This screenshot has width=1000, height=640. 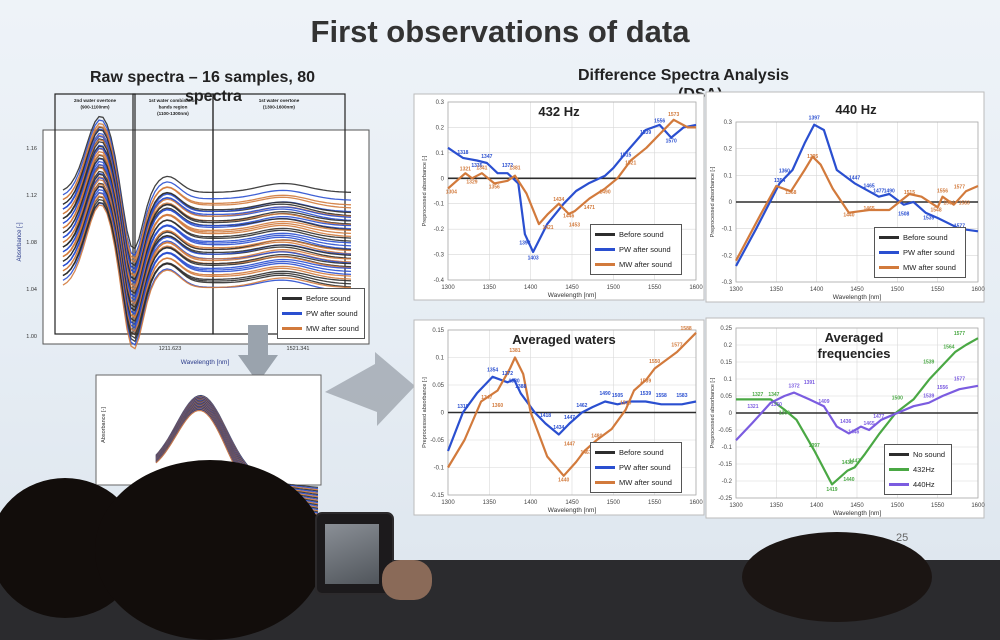 What do you see at coordinates (571, 172) in the screenshot?
I see `series-line-mw-after-sound` at bounding box center [571, 172].